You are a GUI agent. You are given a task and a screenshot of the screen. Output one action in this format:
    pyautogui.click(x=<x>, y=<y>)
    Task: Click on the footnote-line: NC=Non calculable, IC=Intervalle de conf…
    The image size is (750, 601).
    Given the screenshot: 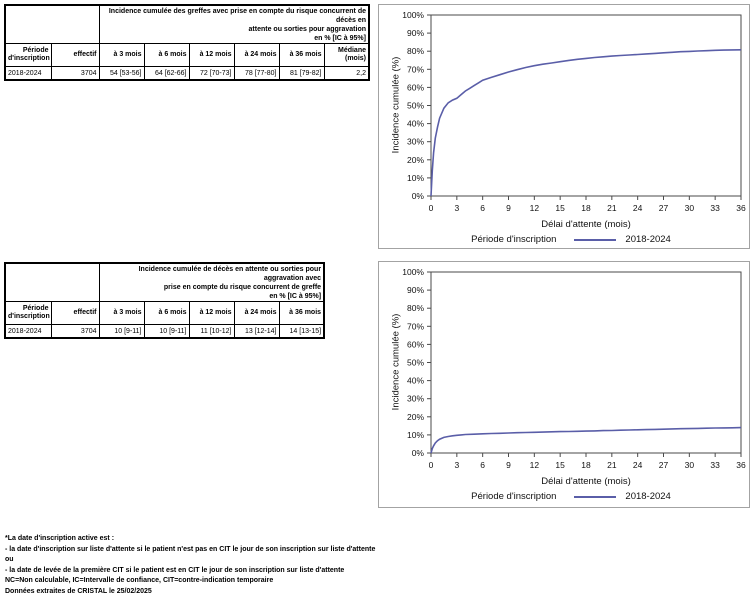 What is the action you would take?
    pyautogui.click(x=139, y=580)
    